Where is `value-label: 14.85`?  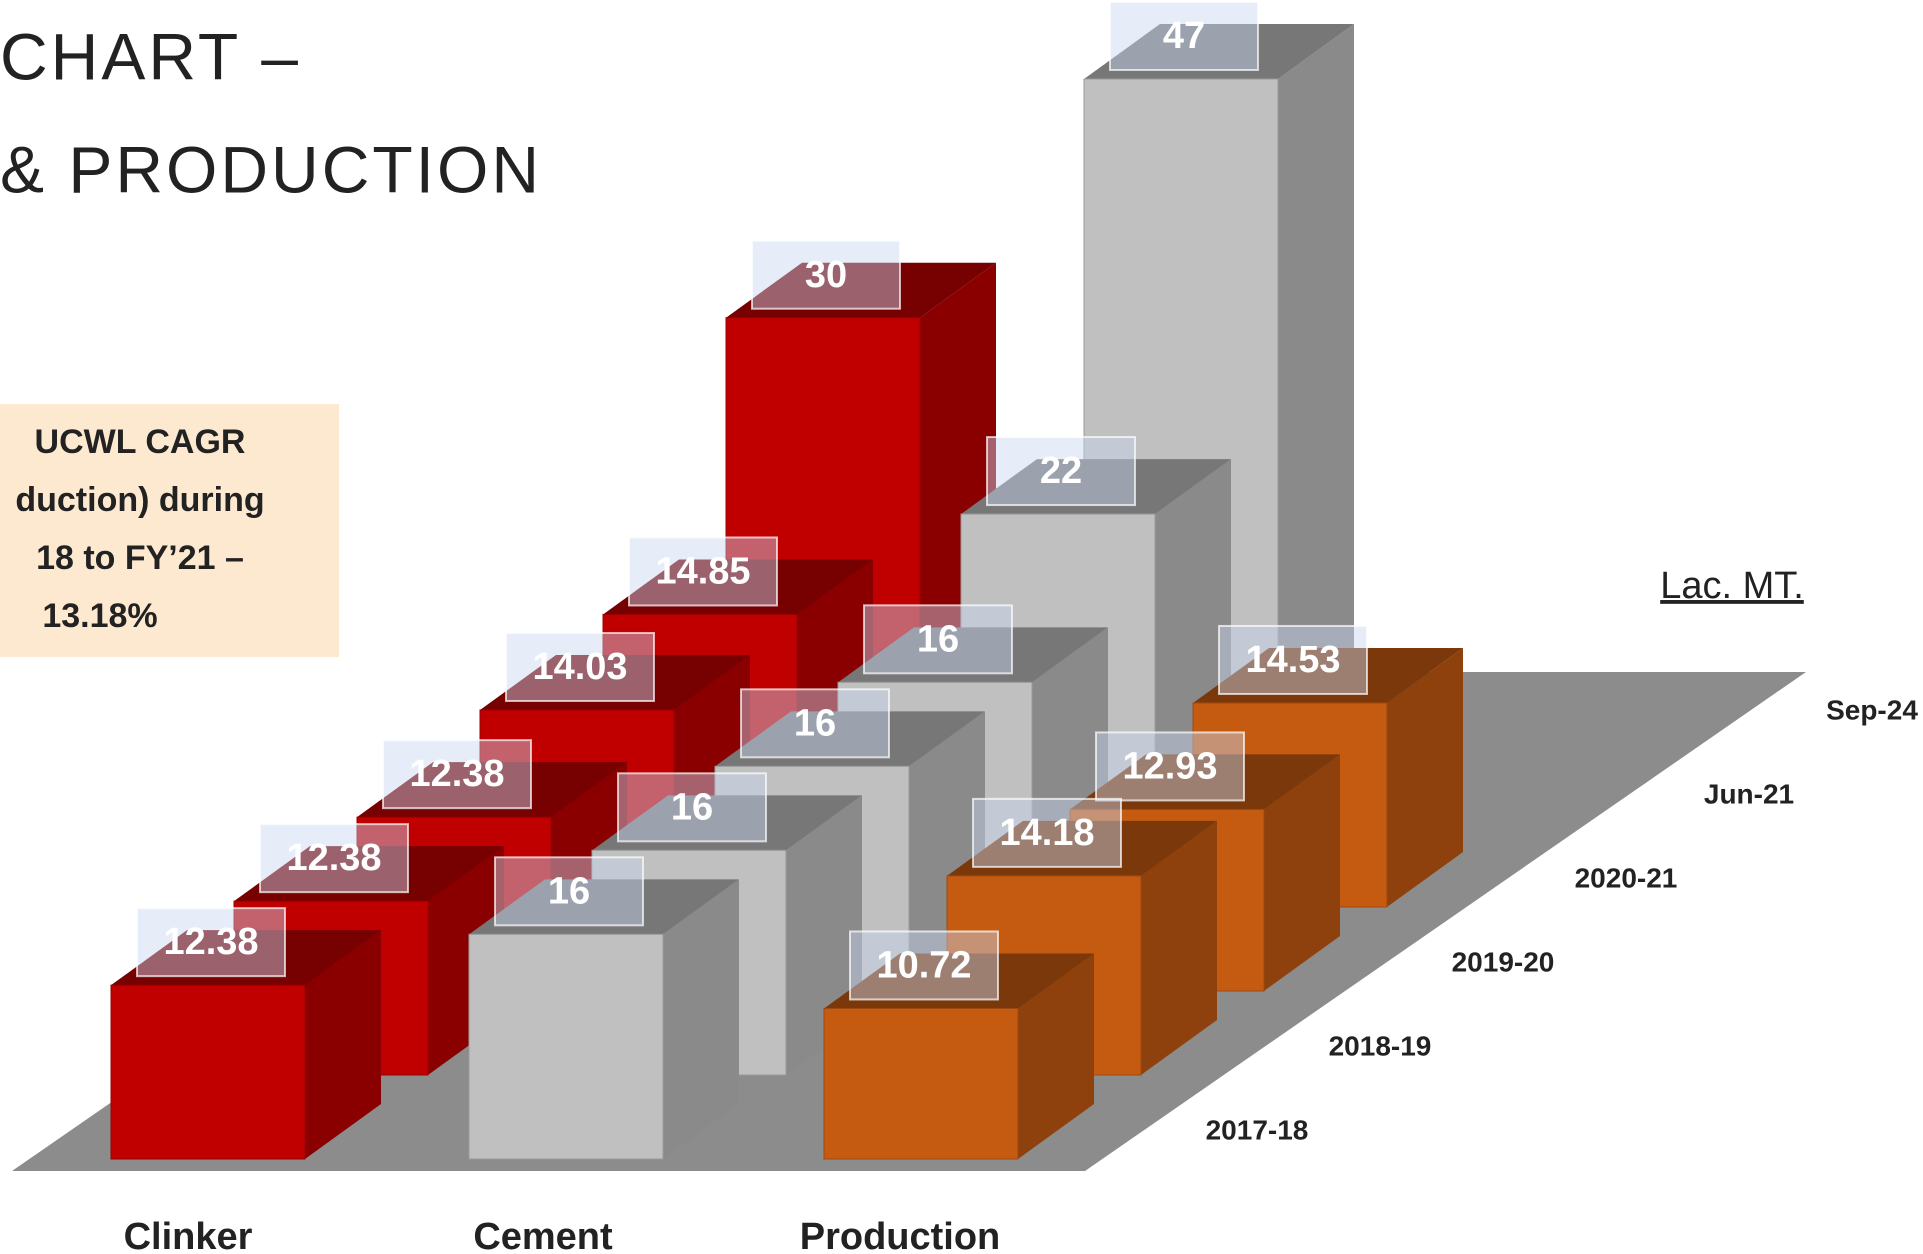 value-label: 14.85 is located at coordinates (702, 571).